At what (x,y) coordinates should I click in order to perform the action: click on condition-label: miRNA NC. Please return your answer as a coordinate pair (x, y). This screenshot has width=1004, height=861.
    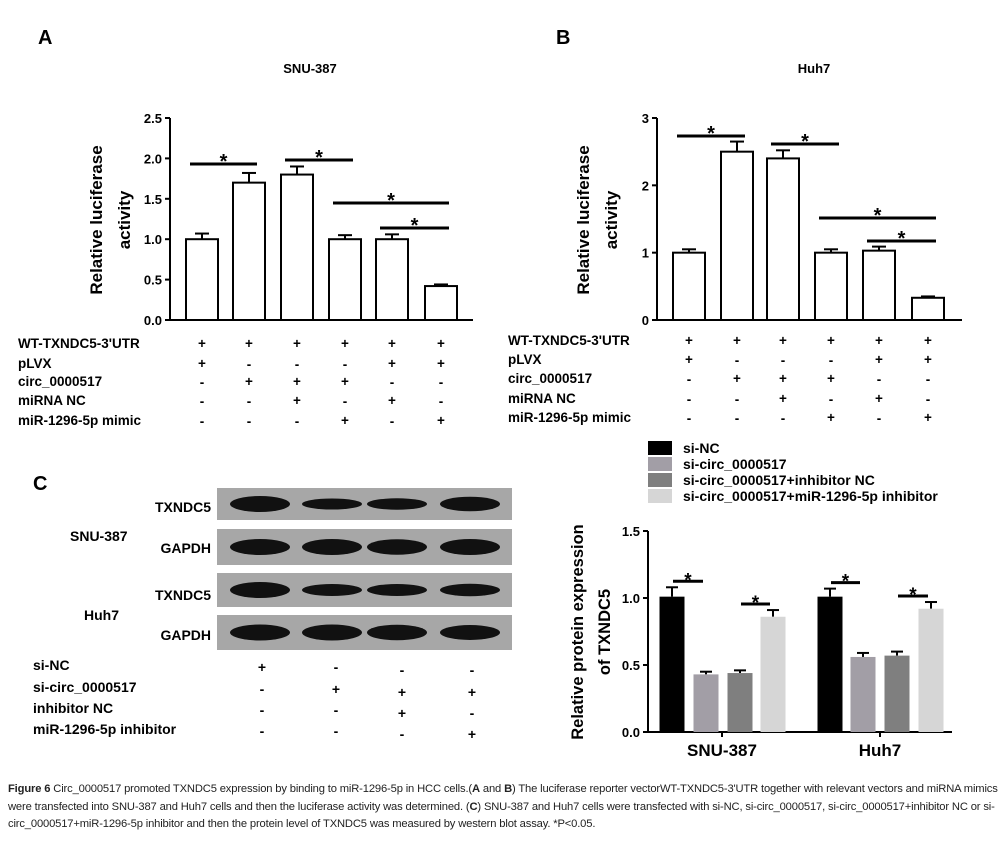
    Looking at the image, I should click on (52, 400).